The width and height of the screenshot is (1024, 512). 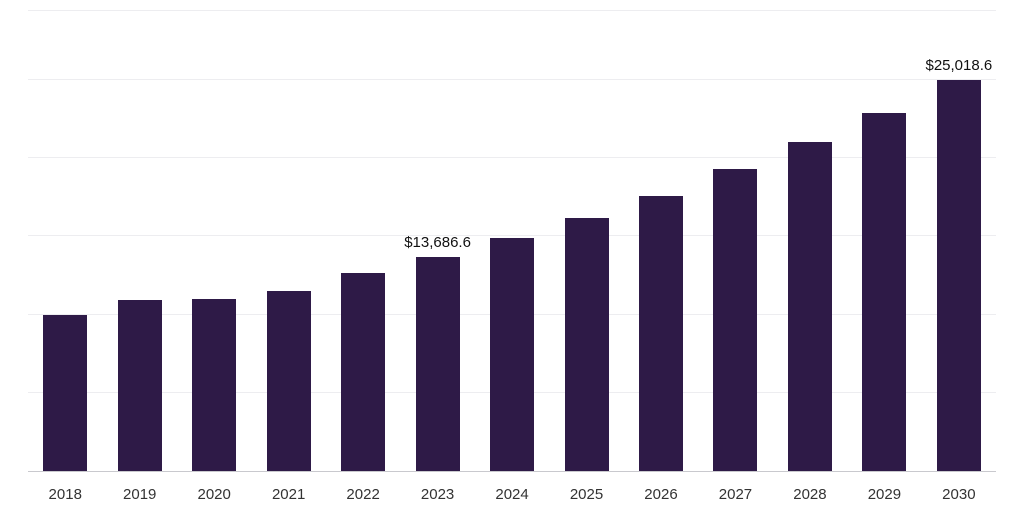 I want to click on bar-column-2019, so click(x=139, y=241).